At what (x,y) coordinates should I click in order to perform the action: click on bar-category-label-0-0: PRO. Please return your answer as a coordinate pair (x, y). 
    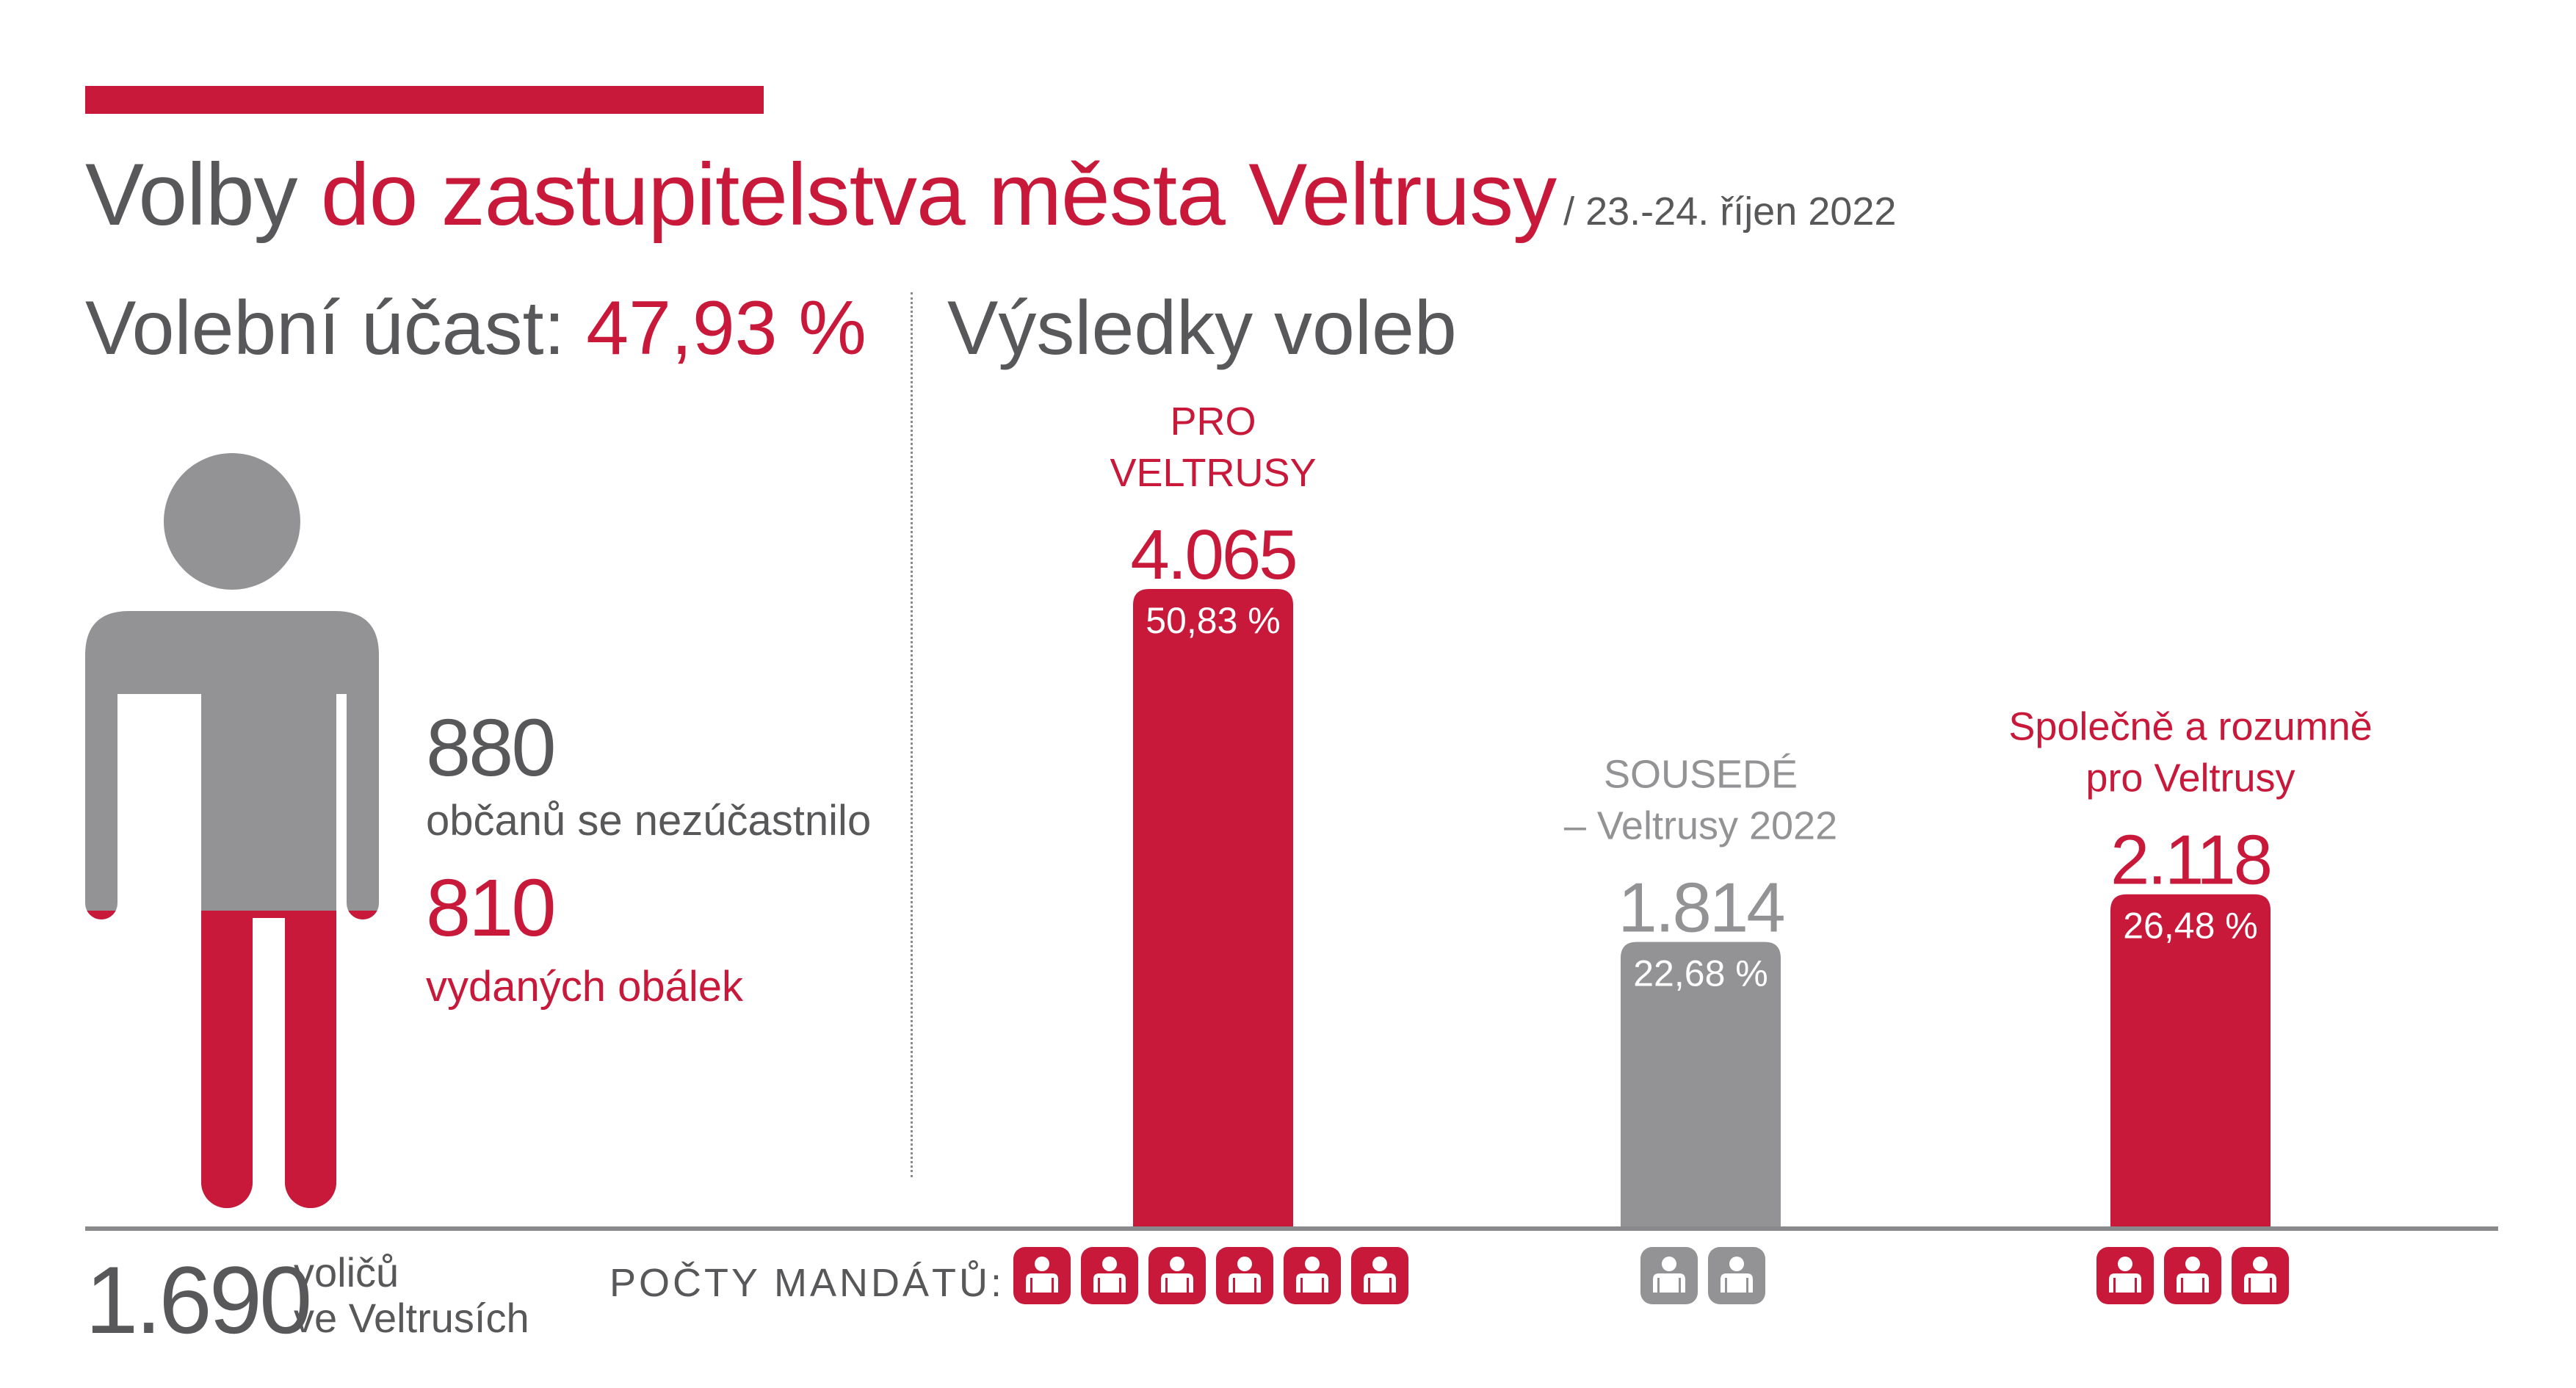
    Looking at the image, I should click on (1213, 422).